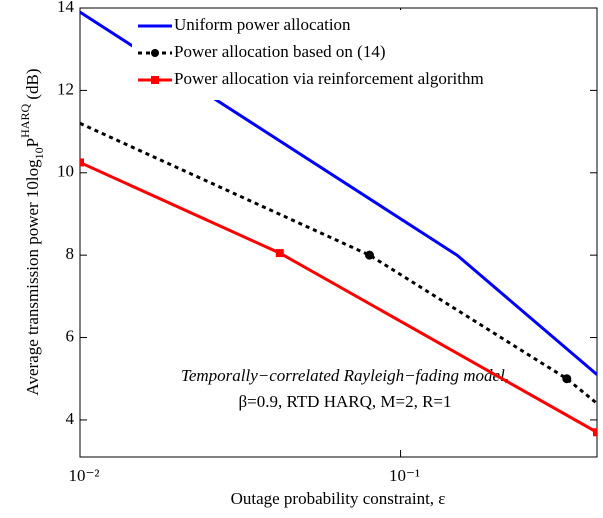 This screenshot has width=603, height=518. I want to click on y-label-part: (dB), so click(32, 85).